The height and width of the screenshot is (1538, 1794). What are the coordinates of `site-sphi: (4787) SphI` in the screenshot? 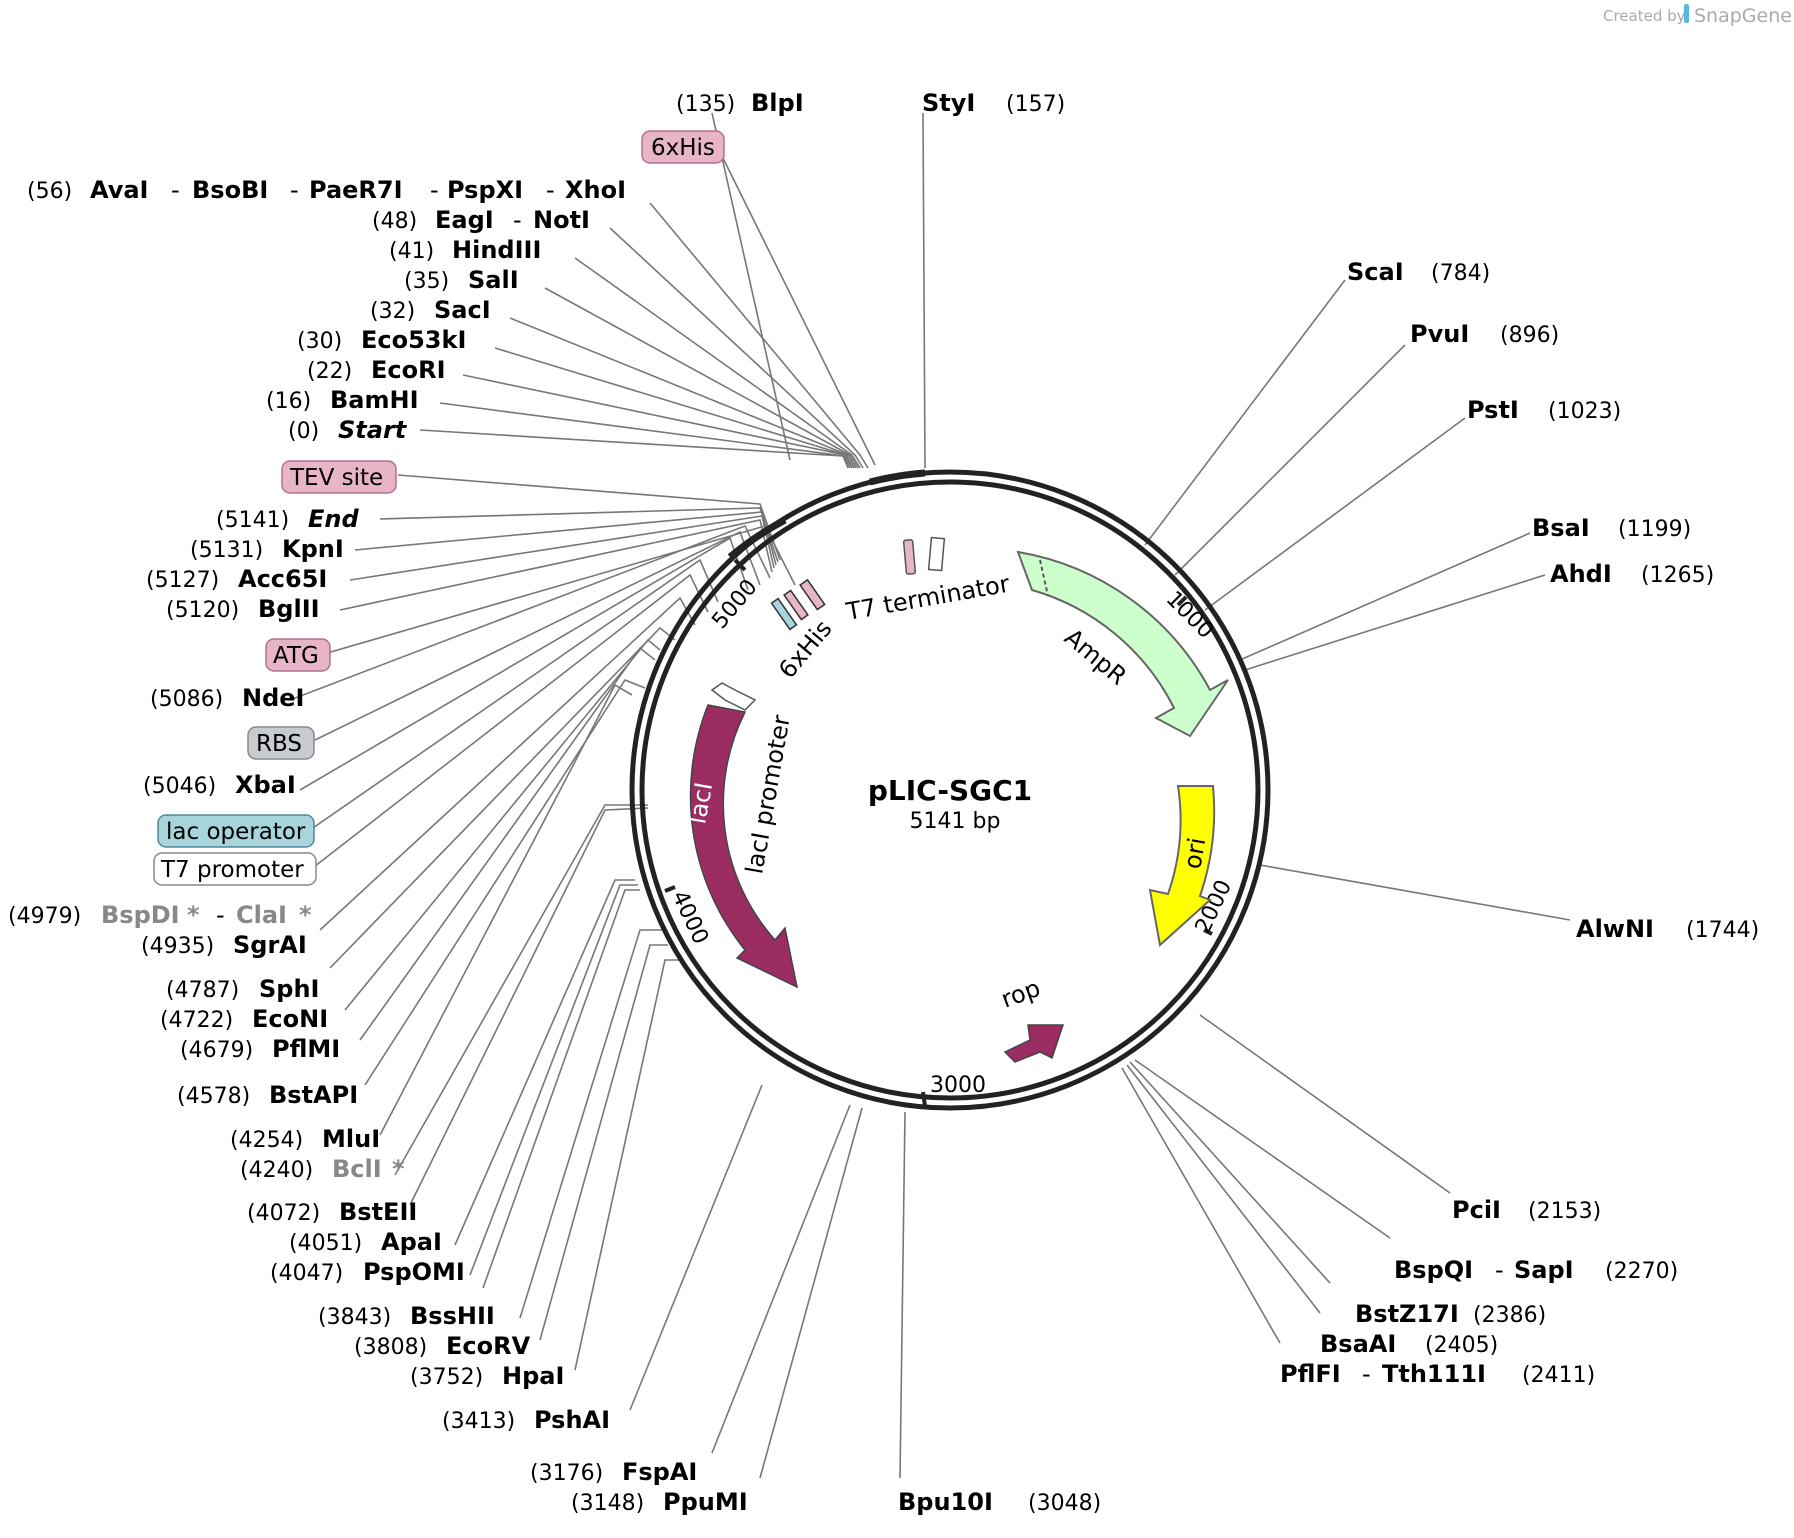 It's located at (242, 989).